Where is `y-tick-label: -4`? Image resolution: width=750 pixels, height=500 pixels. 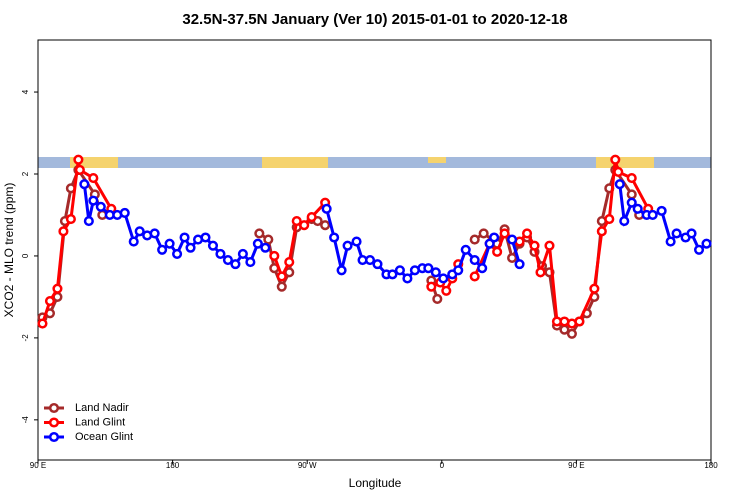
y-tick-label: -4 is located at coordinates (25, 420).